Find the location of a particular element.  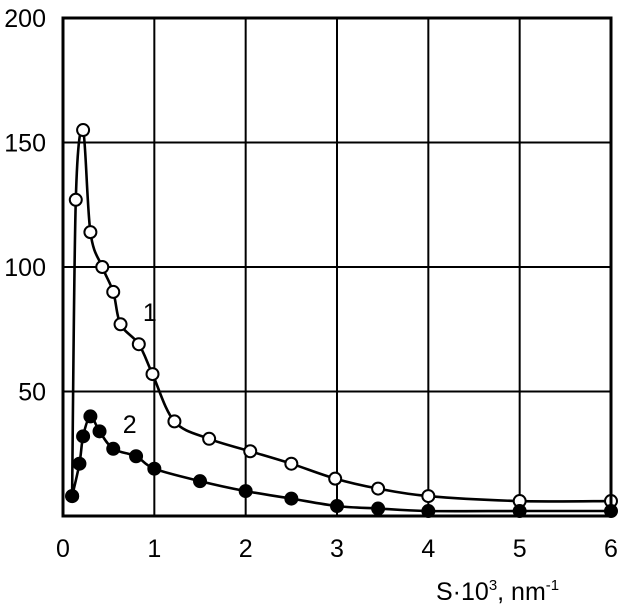

curve-label-1: 1 is located at coordinates (150, 313).